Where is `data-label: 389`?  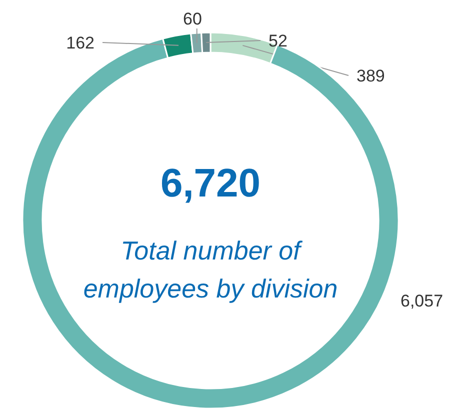
data-label: 389 is located at coordinates (370, 76).